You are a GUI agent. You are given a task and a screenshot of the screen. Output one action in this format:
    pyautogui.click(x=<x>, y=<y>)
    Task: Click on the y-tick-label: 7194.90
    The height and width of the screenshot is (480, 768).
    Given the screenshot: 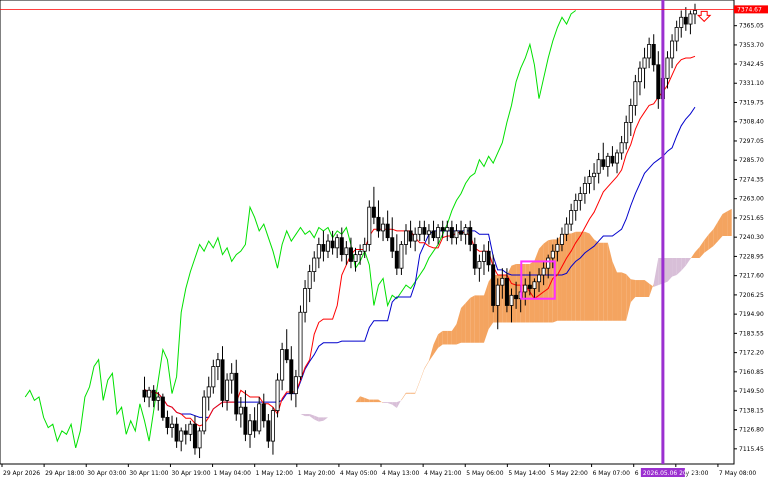 What is the action you would take?
    pyautogui.click(x=751, y=314)
    